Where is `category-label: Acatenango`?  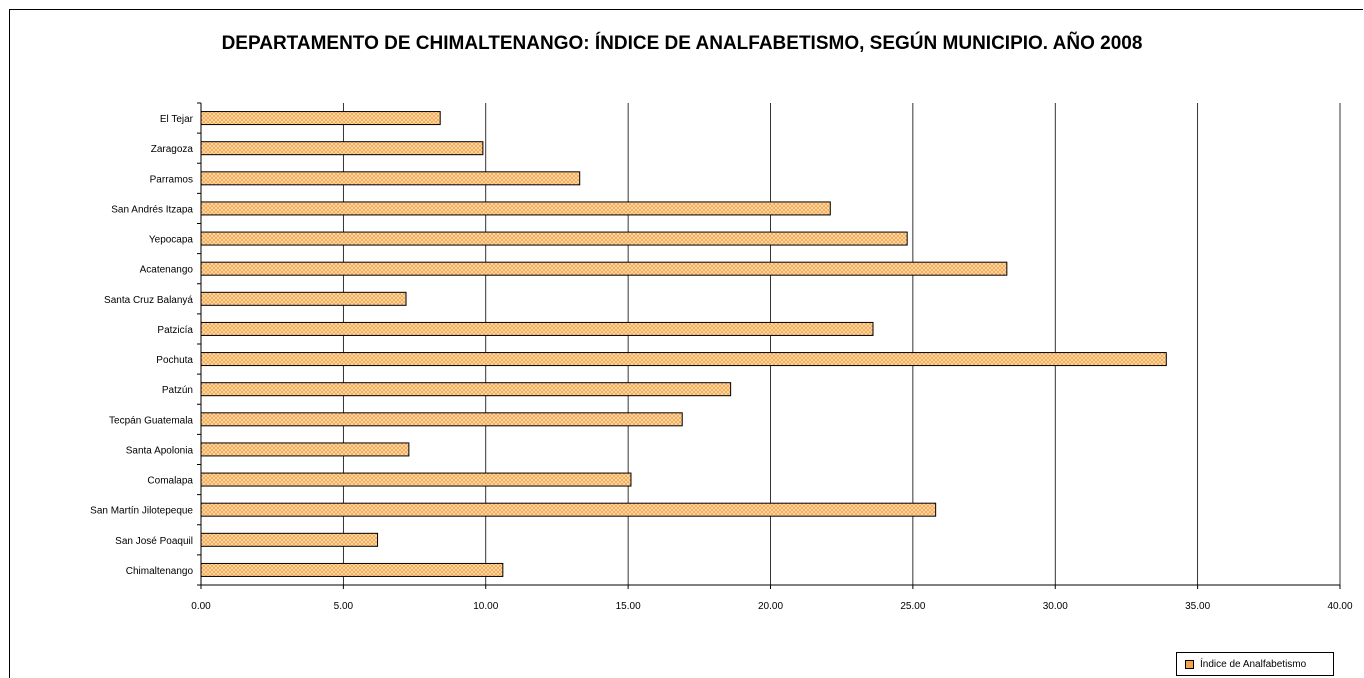 category-label: Acatenango is located at coordinates (167, 270).